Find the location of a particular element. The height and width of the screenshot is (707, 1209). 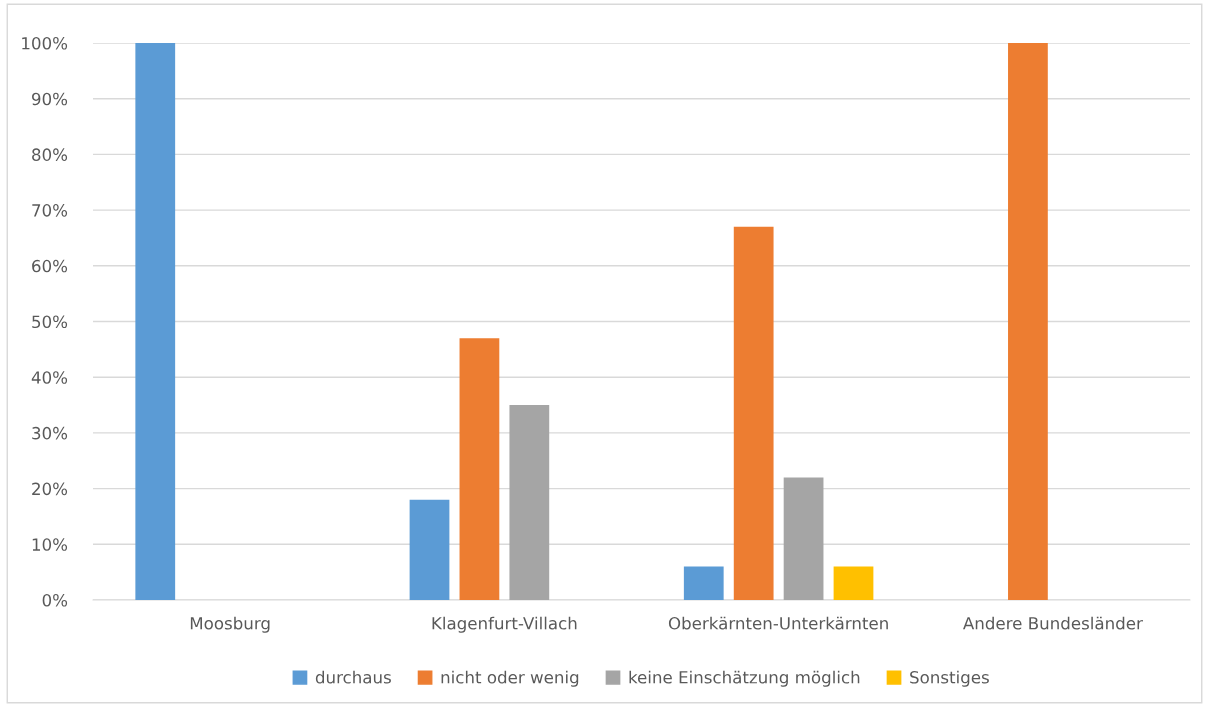

x-tick-label: Andere Bundesländer is located at coordinates (1053, 623).